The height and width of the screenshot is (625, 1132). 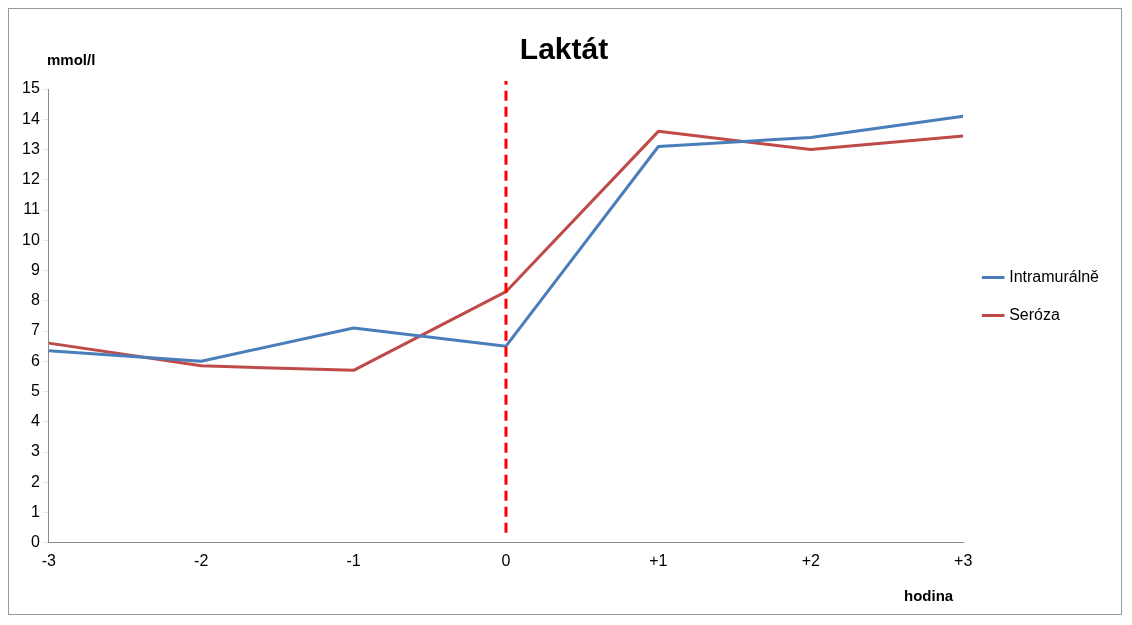 What do you see at coordinates (35, 300) in the screenshot?
I see `y-tick-label: 8` at bounding box center [35, 300].